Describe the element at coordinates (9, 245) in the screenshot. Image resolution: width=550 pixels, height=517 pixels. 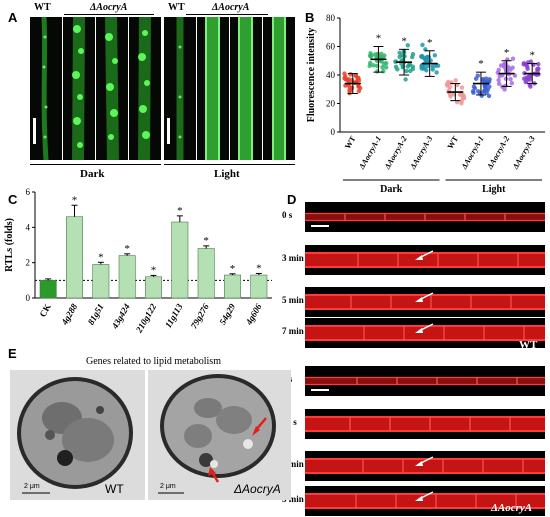
I see `c-y-axis-label: RTLs (folds)` at that location.